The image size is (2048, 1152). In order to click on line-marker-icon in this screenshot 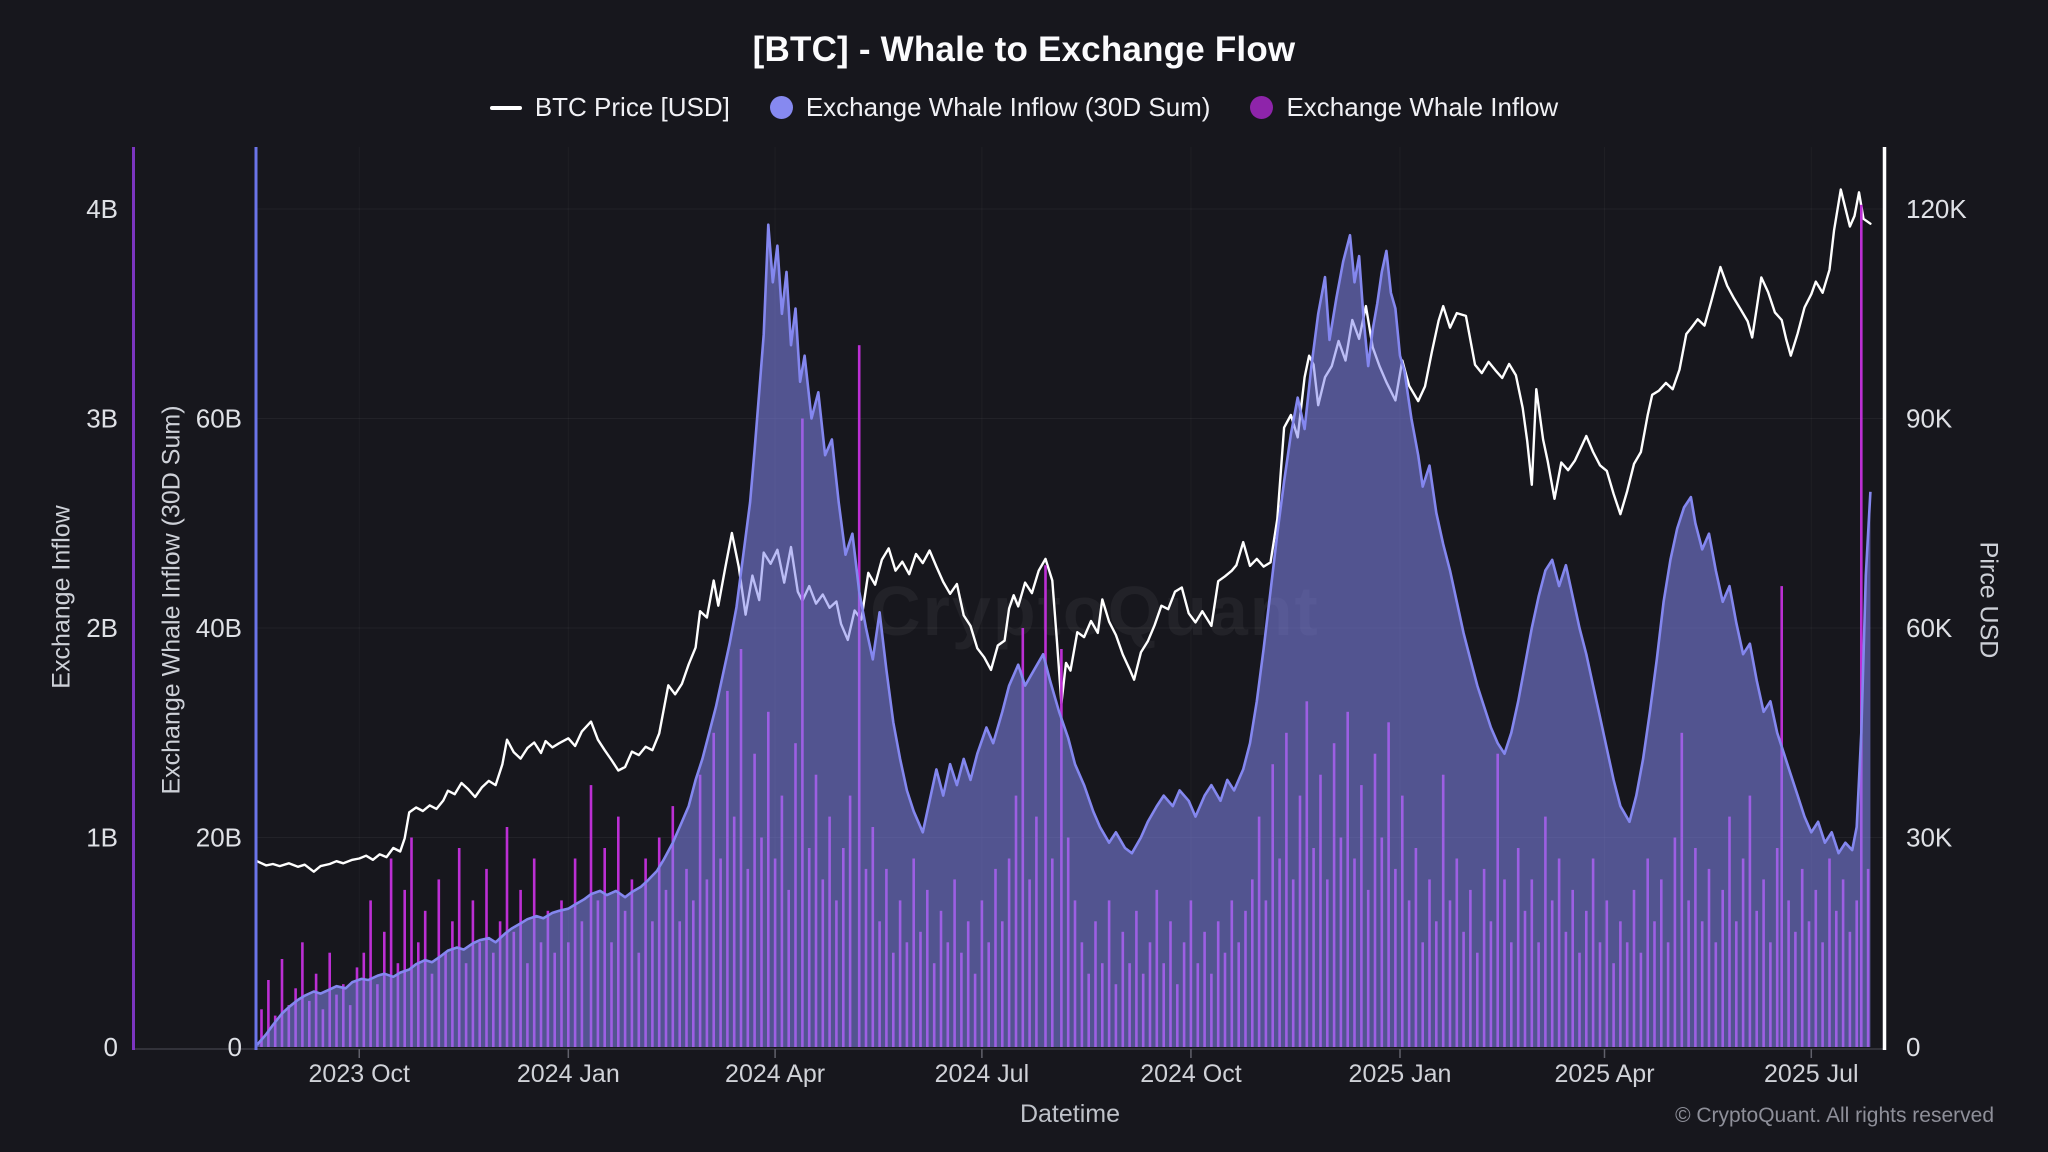, I will do `click(505, 107)`.